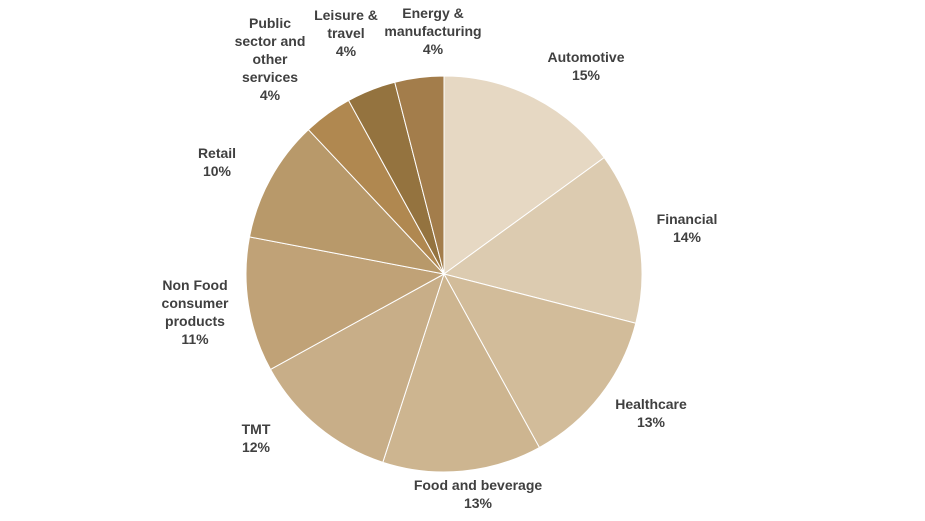  I want to click on slice-label-line: Retail, so click(217, 153).